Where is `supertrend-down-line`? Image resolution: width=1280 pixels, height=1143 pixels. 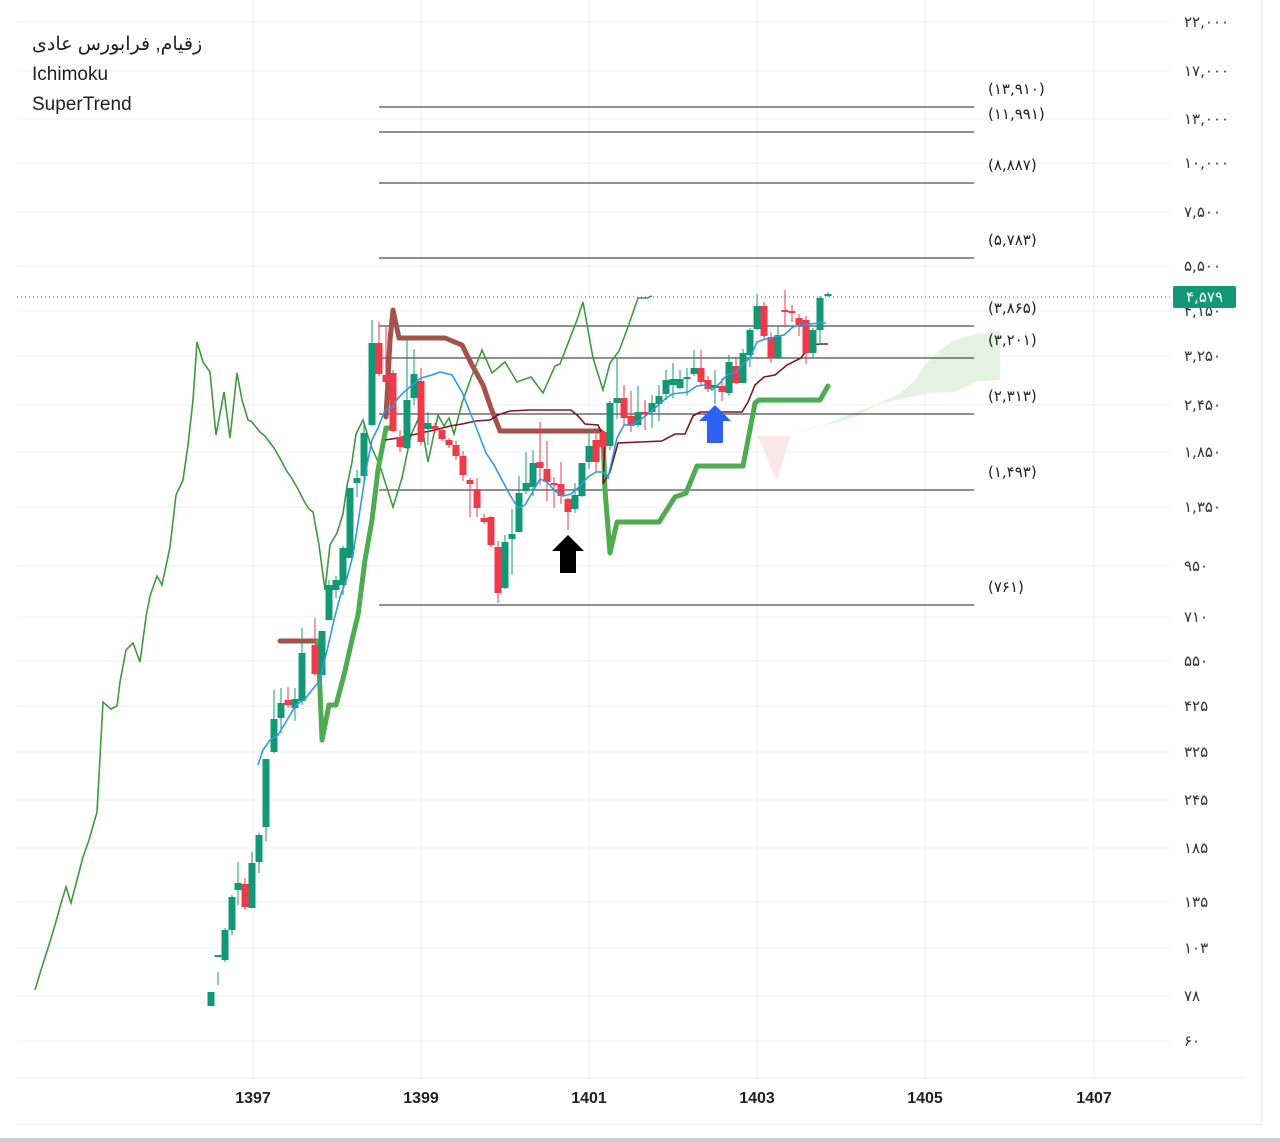
supertrend-down-line is located at coordinates (493, 370).